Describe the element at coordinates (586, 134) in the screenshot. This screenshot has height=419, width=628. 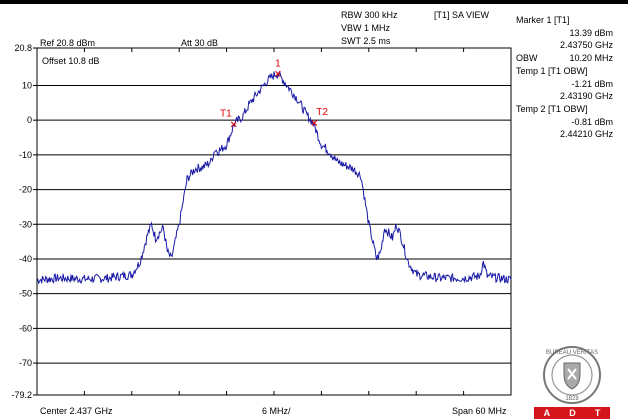
I see `temp2-frequency: 2.44210 GHz` at that location.